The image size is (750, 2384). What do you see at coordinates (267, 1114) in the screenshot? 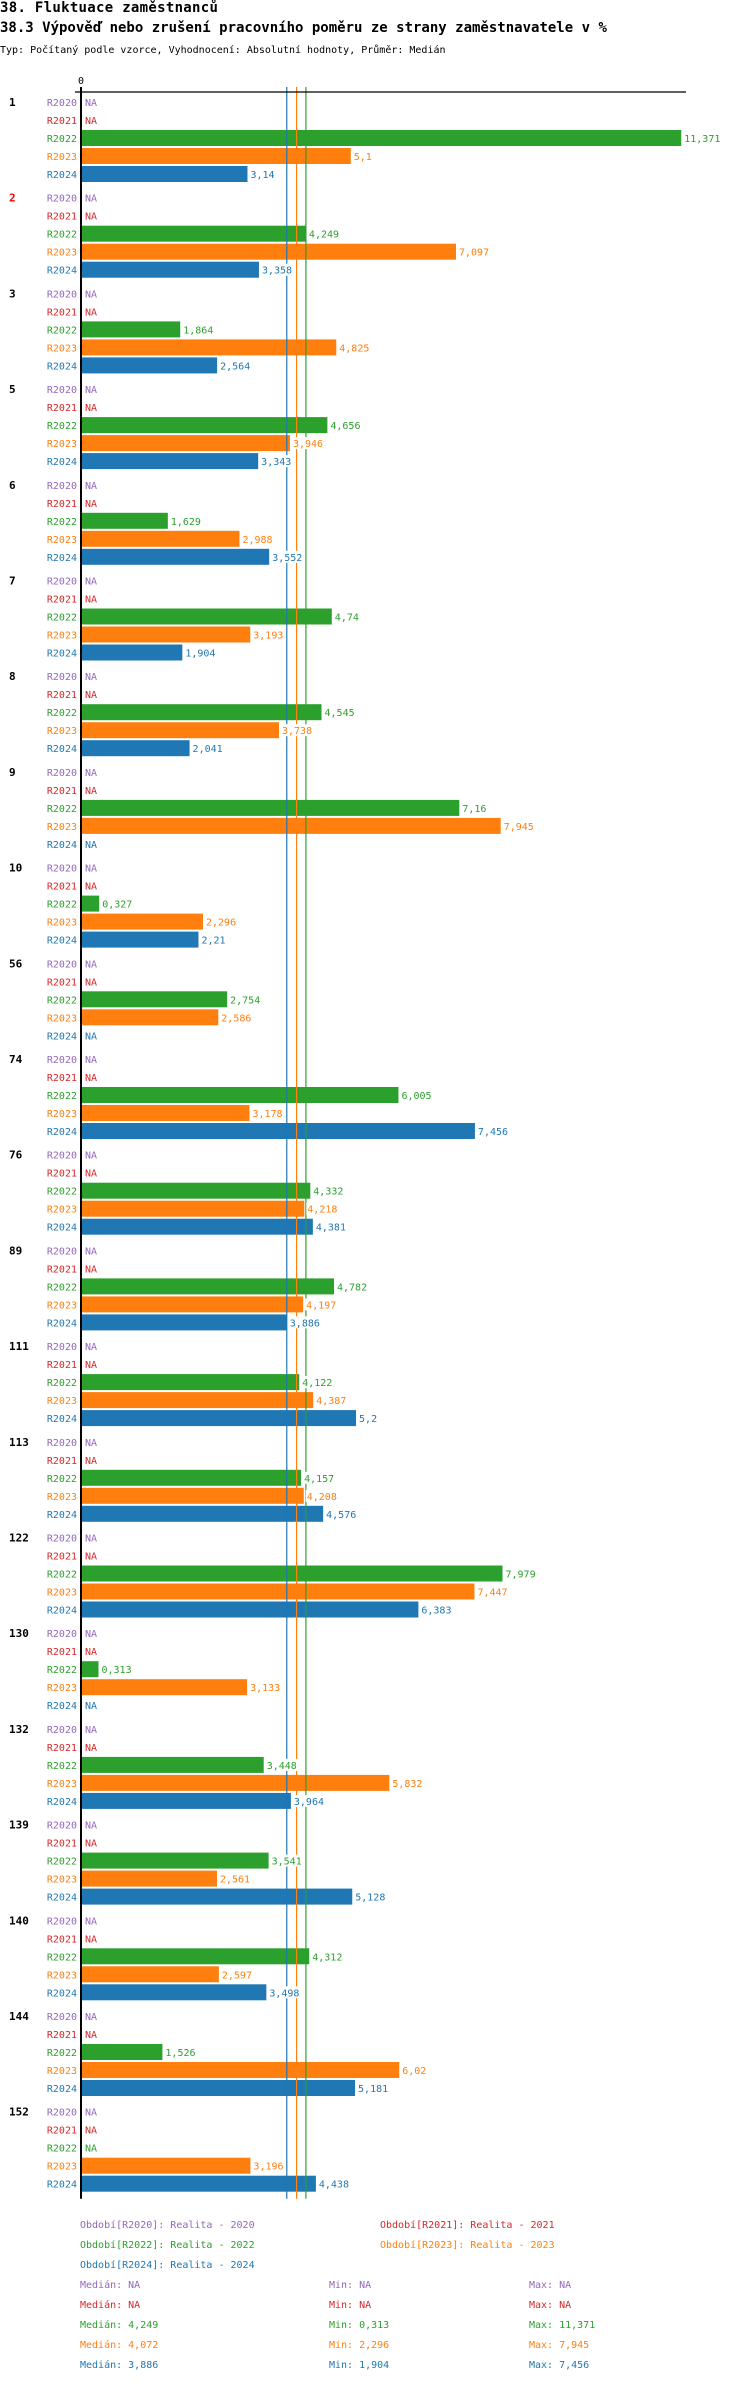
I see `value-label: 3,178` at bounding box center [267, 1114].